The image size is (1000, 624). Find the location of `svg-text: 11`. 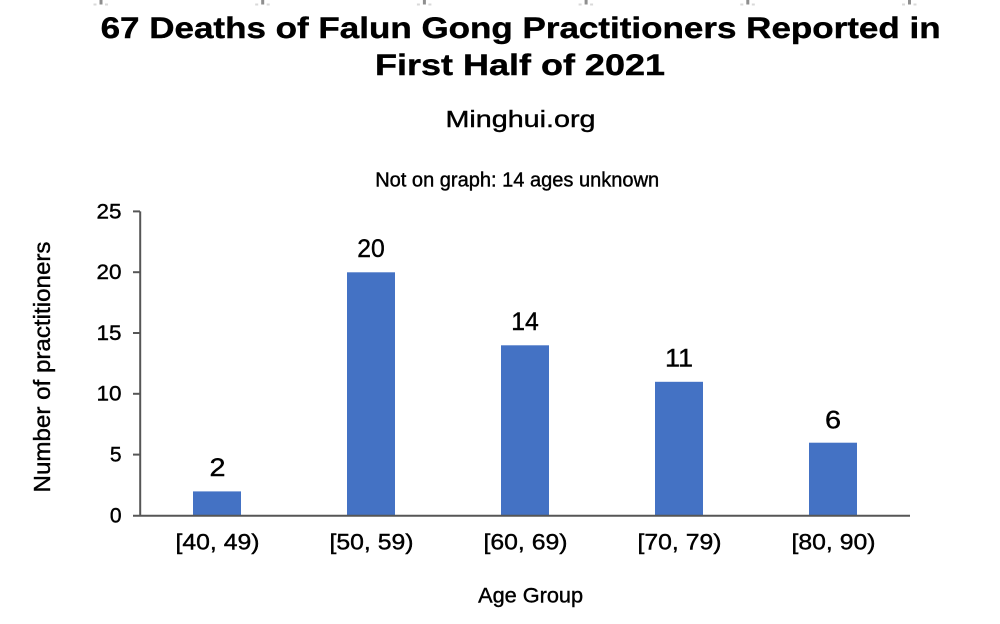

svg-text: 11 is located at coordinates (679, 358).